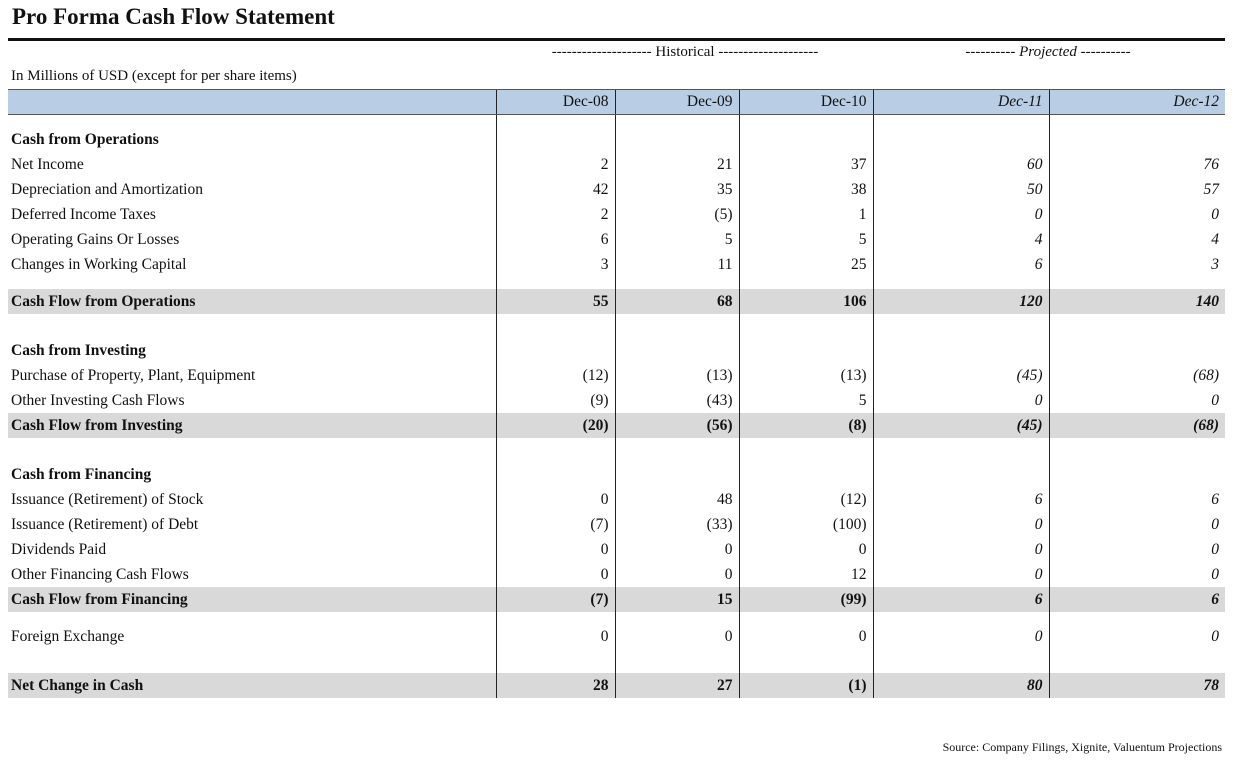 This screenshot has height=769, width=1240. What do you see at coordinates (805, 239) in the screenshot?
I see `value-cell: 5` at bounding box center [805, 239].